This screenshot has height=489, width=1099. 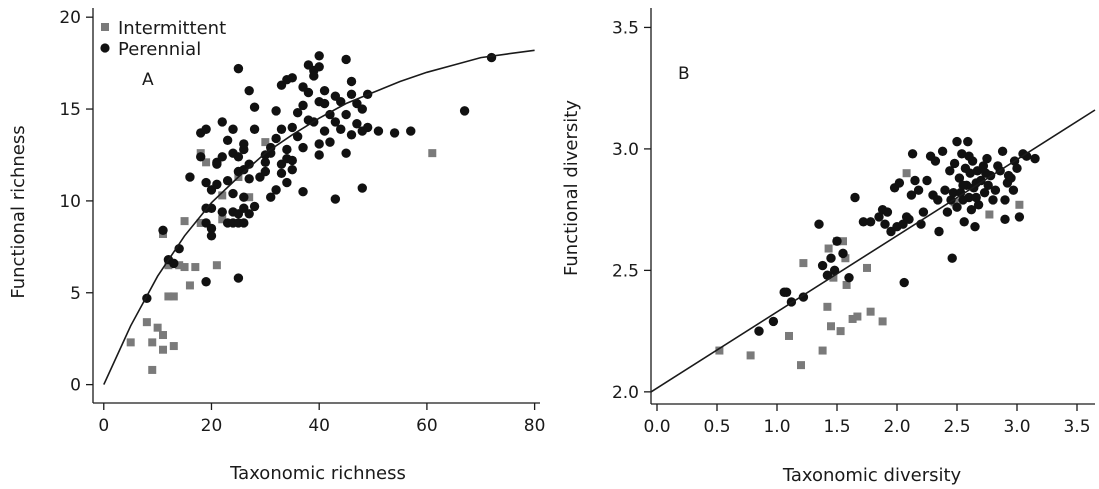 I want to click on panel-a-x-axis-title: Taxonomic richness, so click(x=317, y=473).